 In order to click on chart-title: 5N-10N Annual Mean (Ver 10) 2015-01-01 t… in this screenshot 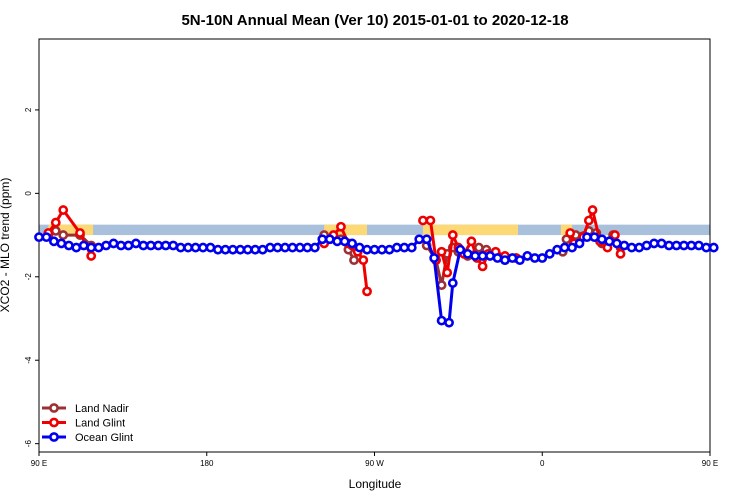, I will do `click(374, 20)`.